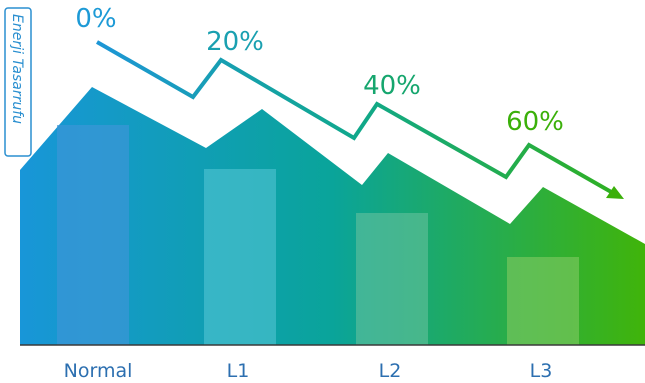 Image resolution: width=645 pixels, height=383 pixels. Describe the element at coordinates (543, 301) in the screenshot. I see `bar-l3` at that location.